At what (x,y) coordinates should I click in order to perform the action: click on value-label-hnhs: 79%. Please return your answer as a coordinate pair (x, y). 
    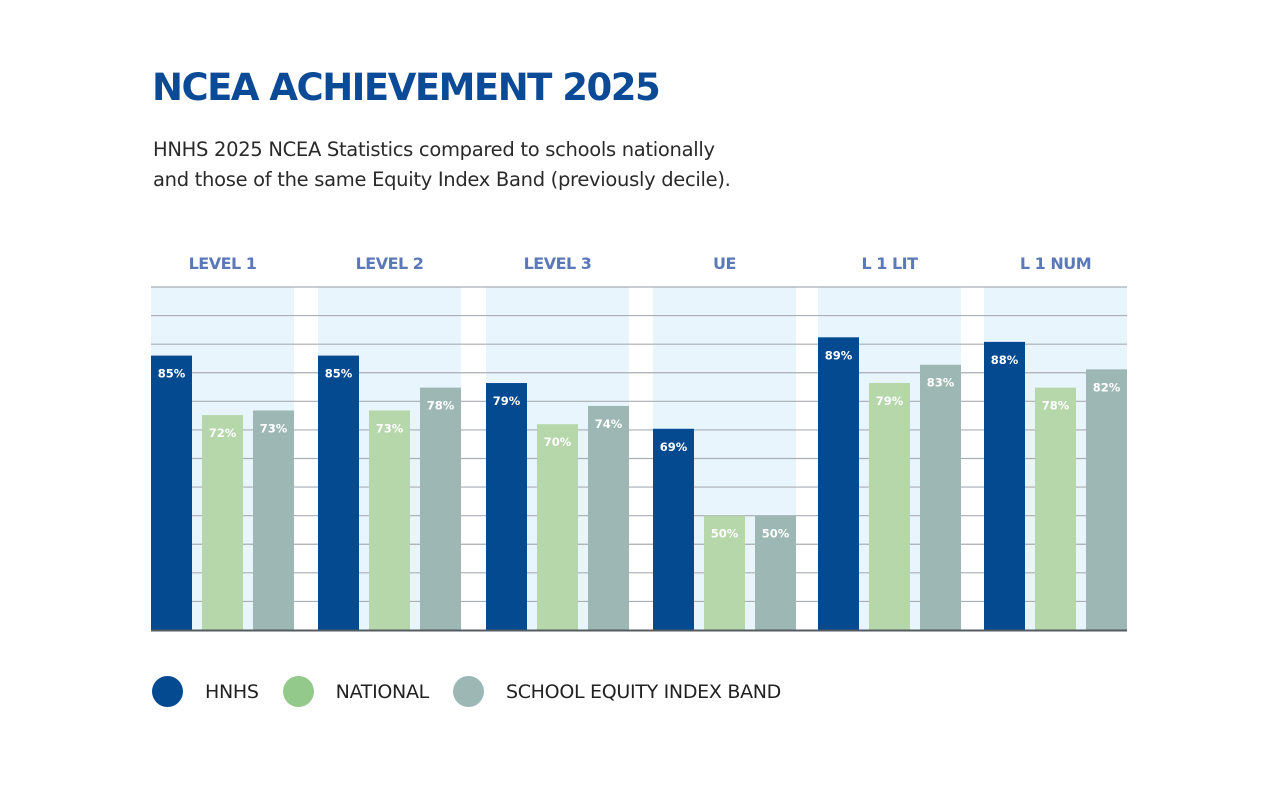
    Looking at the image, I should click on (507, 401).